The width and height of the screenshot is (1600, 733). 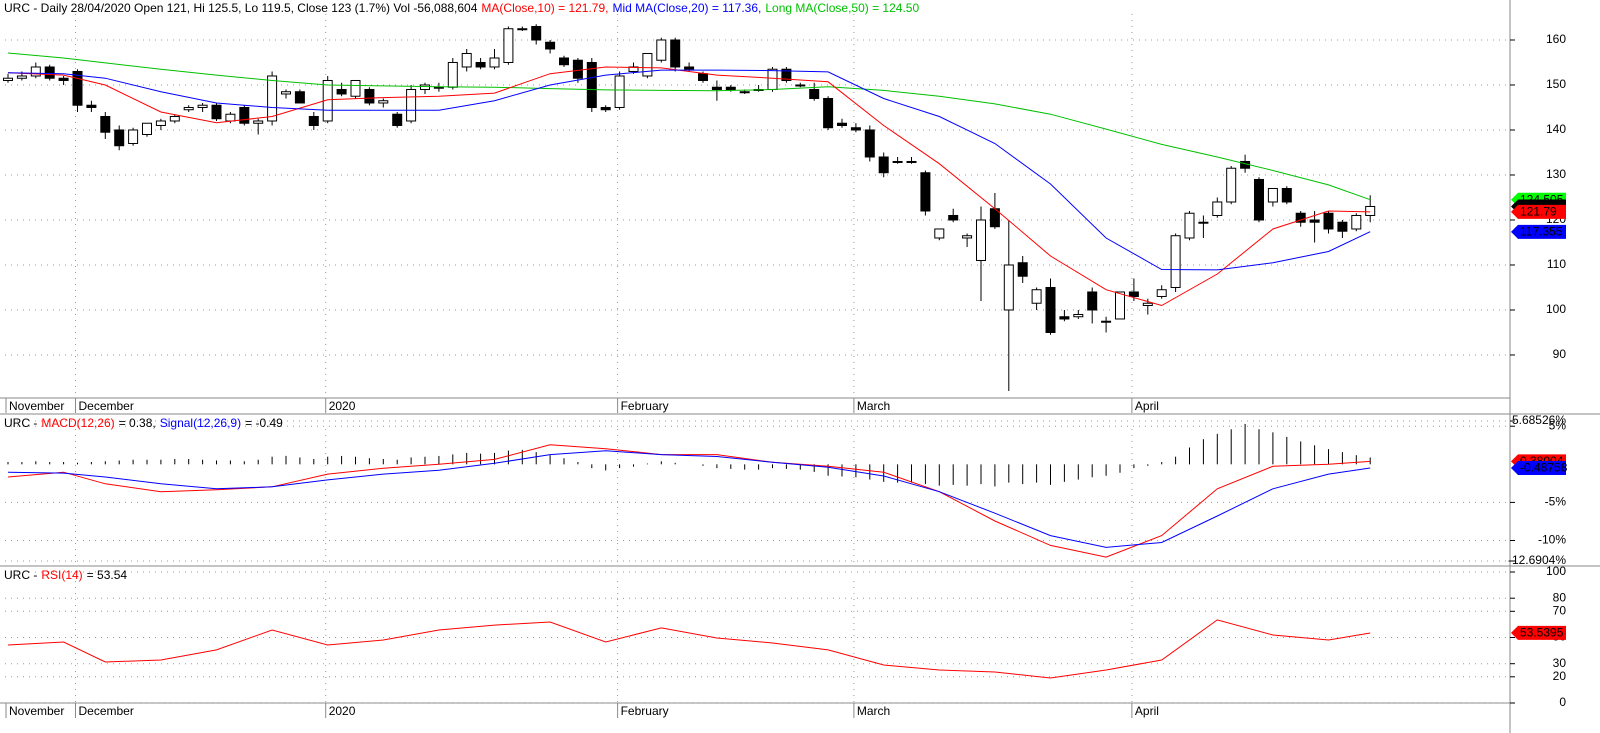 I want to click on header-segment: Signal(12,26,9), so click(x=200, y=423).